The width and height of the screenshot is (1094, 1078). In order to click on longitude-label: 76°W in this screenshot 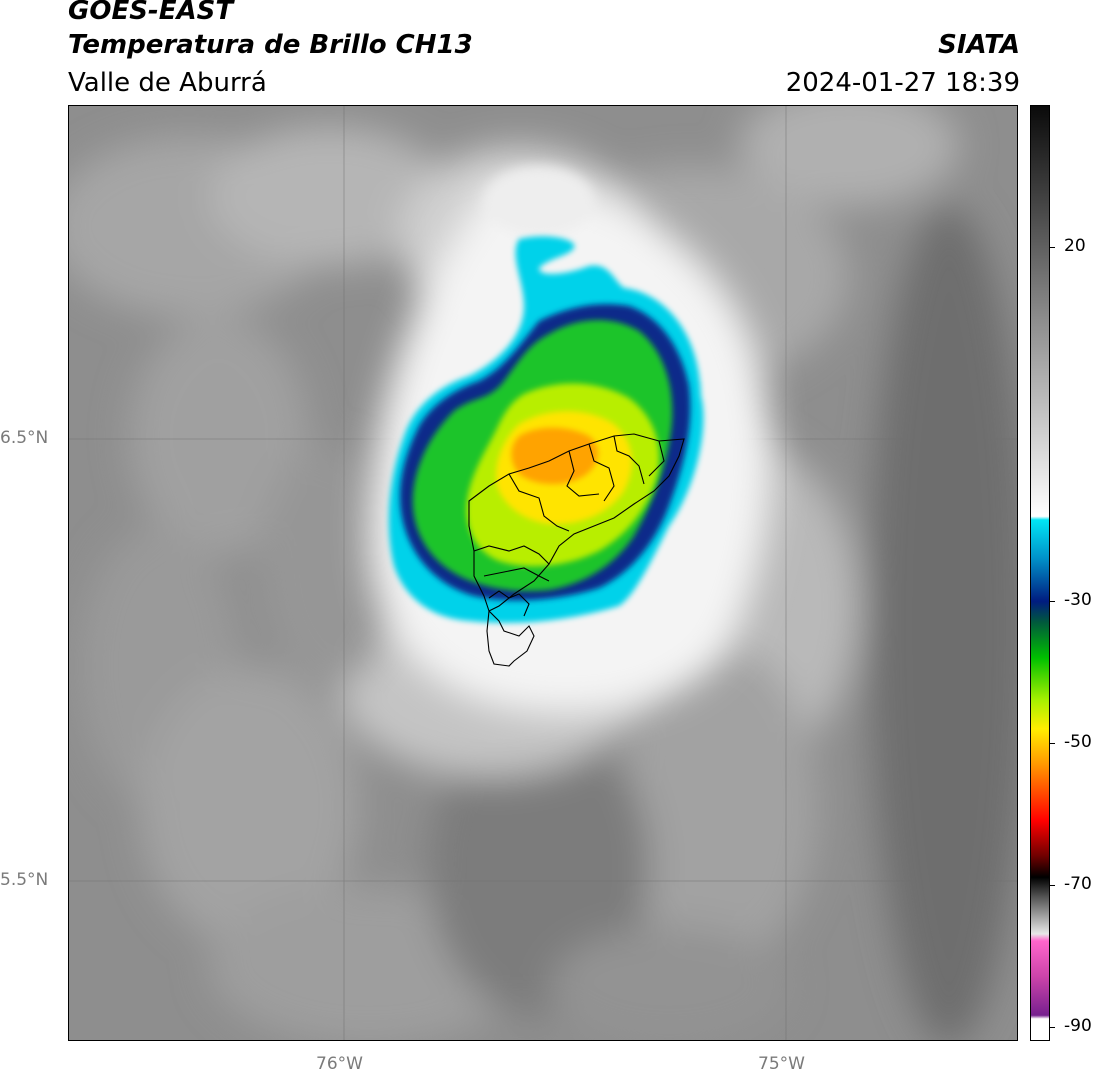, I will do `click(339, 1064)`.